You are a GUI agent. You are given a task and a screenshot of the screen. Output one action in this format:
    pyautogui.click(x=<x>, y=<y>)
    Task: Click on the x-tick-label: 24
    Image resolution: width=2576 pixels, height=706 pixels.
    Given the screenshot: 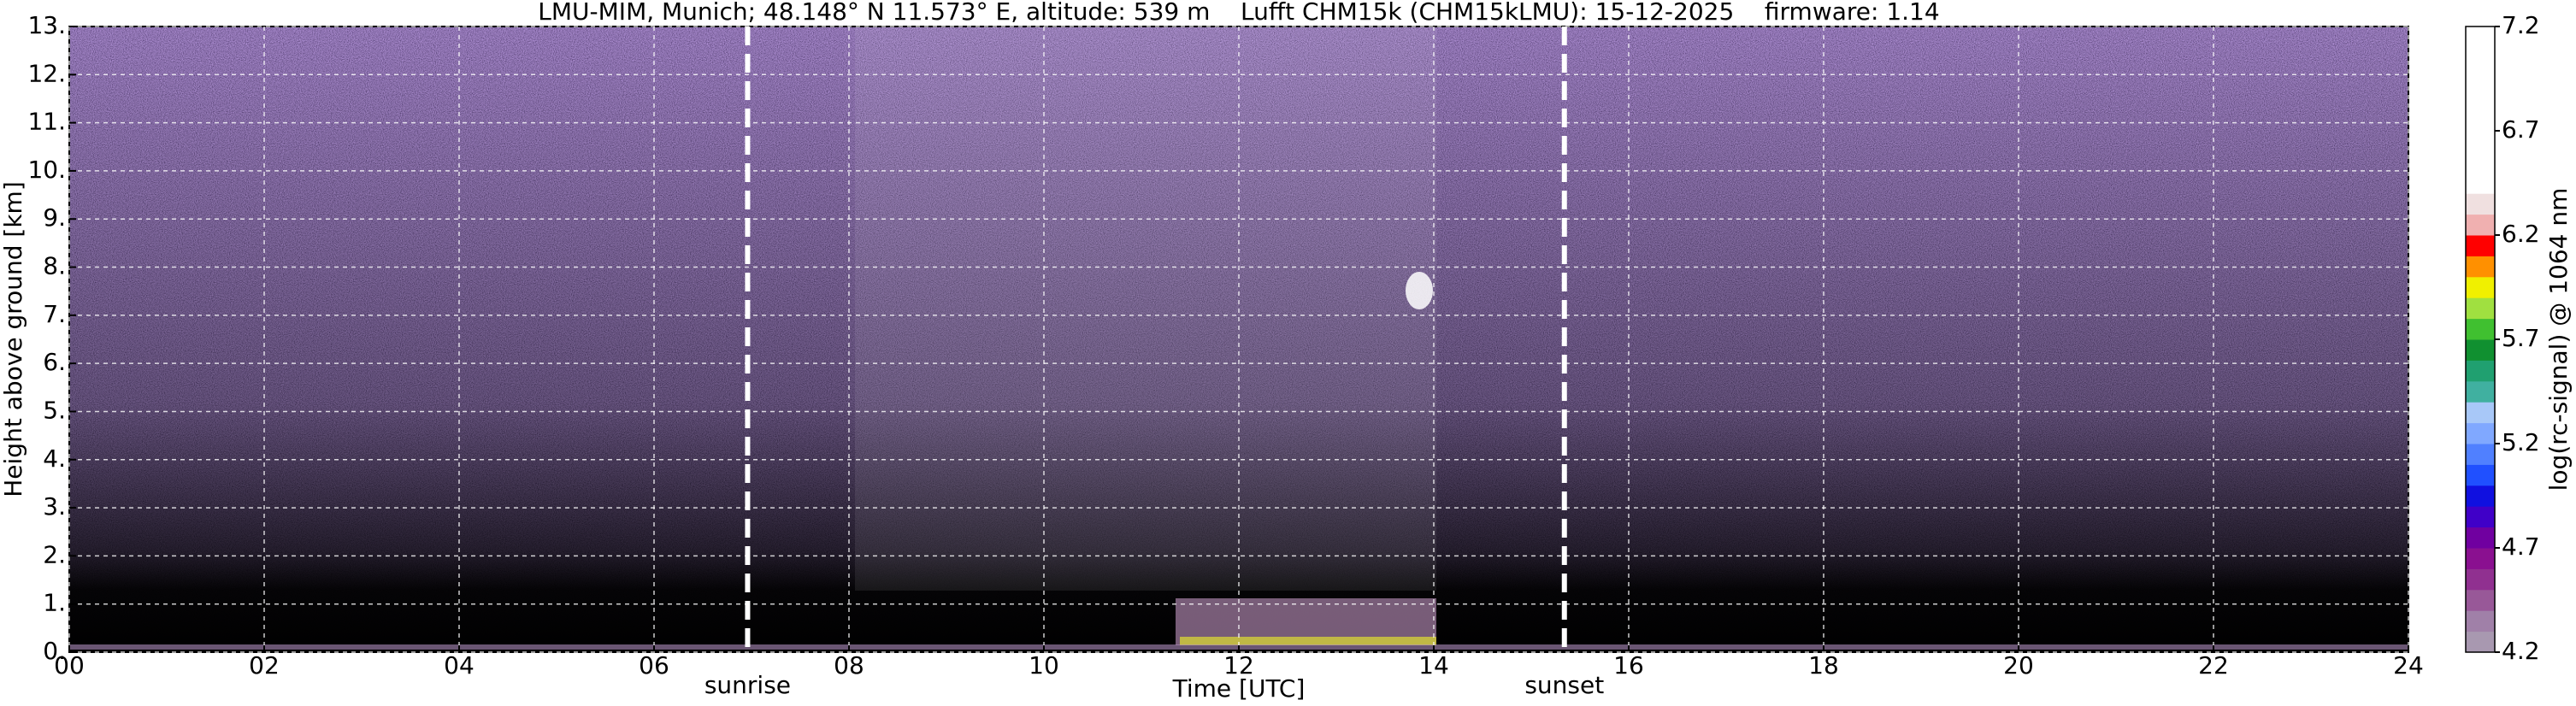 What is the action you would take?
    pyautogui.click(x=2408, y=665)
    